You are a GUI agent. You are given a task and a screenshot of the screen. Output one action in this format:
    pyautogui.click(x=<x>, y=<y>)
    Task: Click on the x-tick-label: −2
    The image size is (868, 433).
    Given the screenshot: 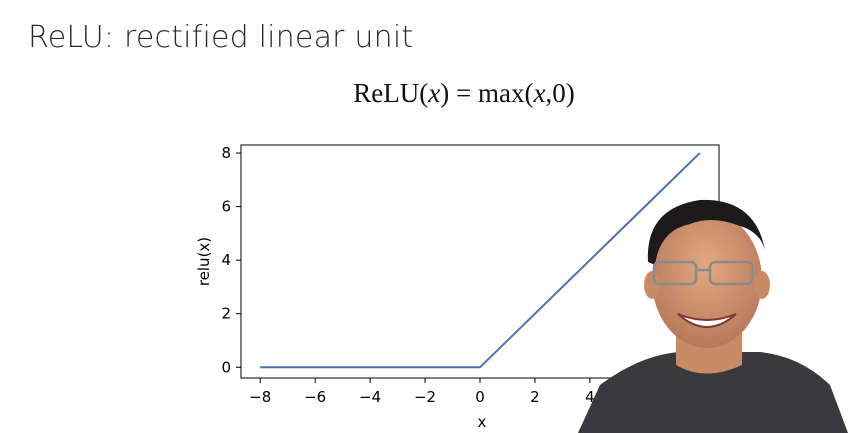 What is the action you would take?
    pyautogui.click(x=425, y=397)
    